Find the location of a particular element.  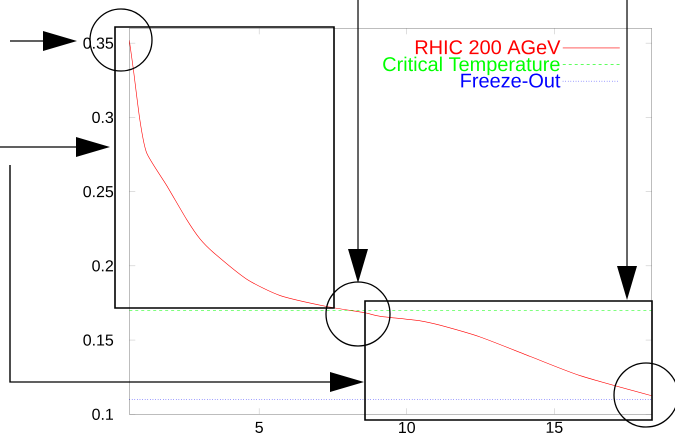

y-tick-label: 0.2 is located at coordinates (102, 266).